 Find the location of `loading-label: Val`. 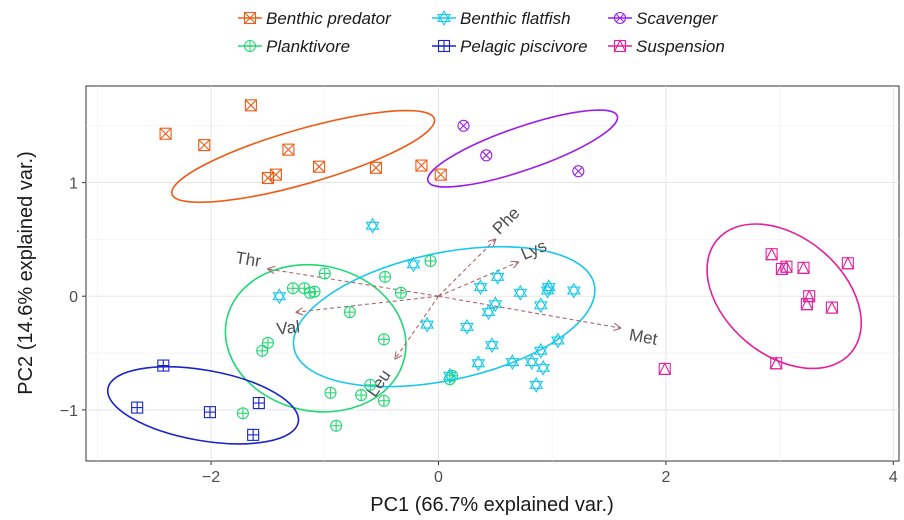

loading-label: Val is located at coordinates (288, 327).